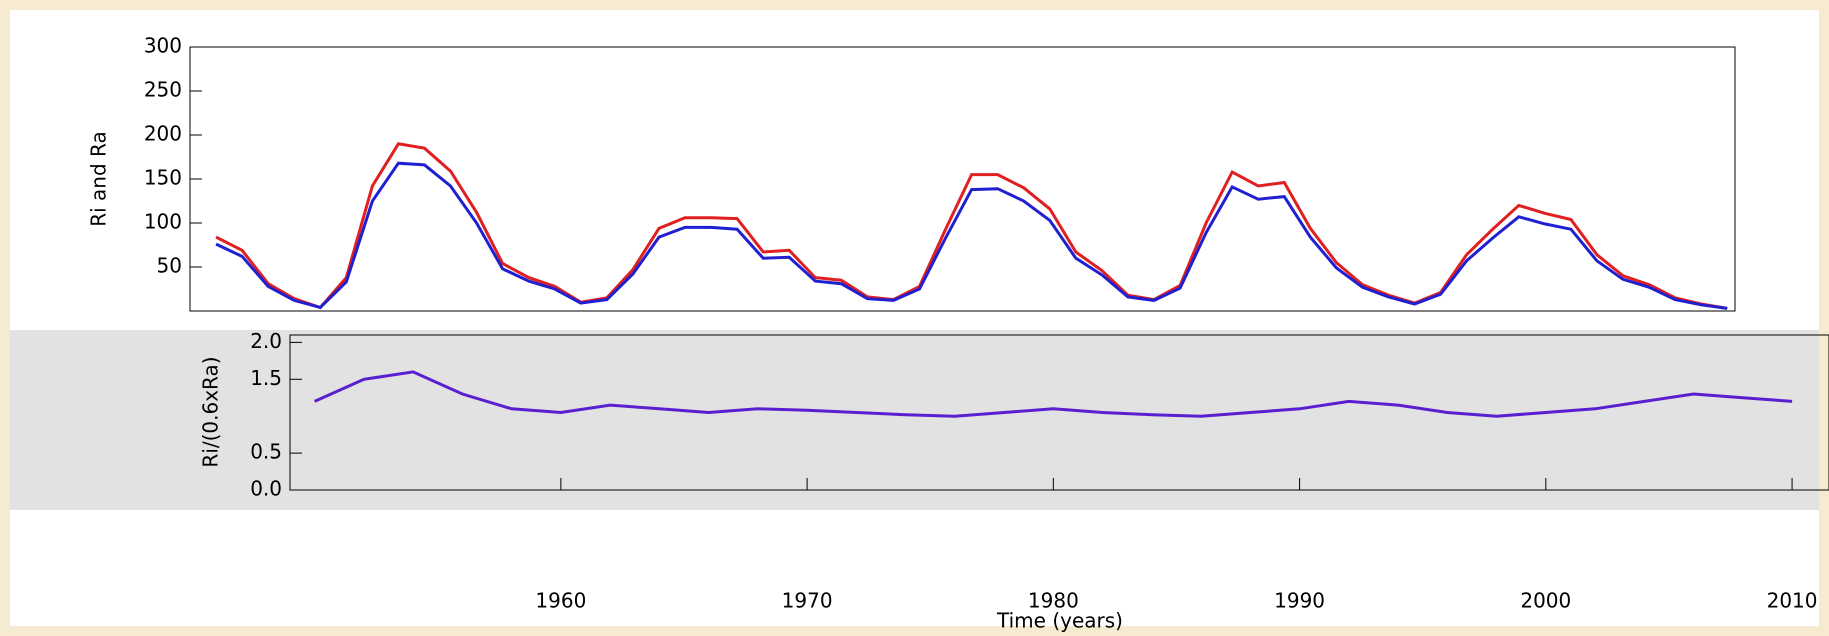 The image size is (1829, 636). I want to click on x-tick-label: 1980, so click(1053, 601).